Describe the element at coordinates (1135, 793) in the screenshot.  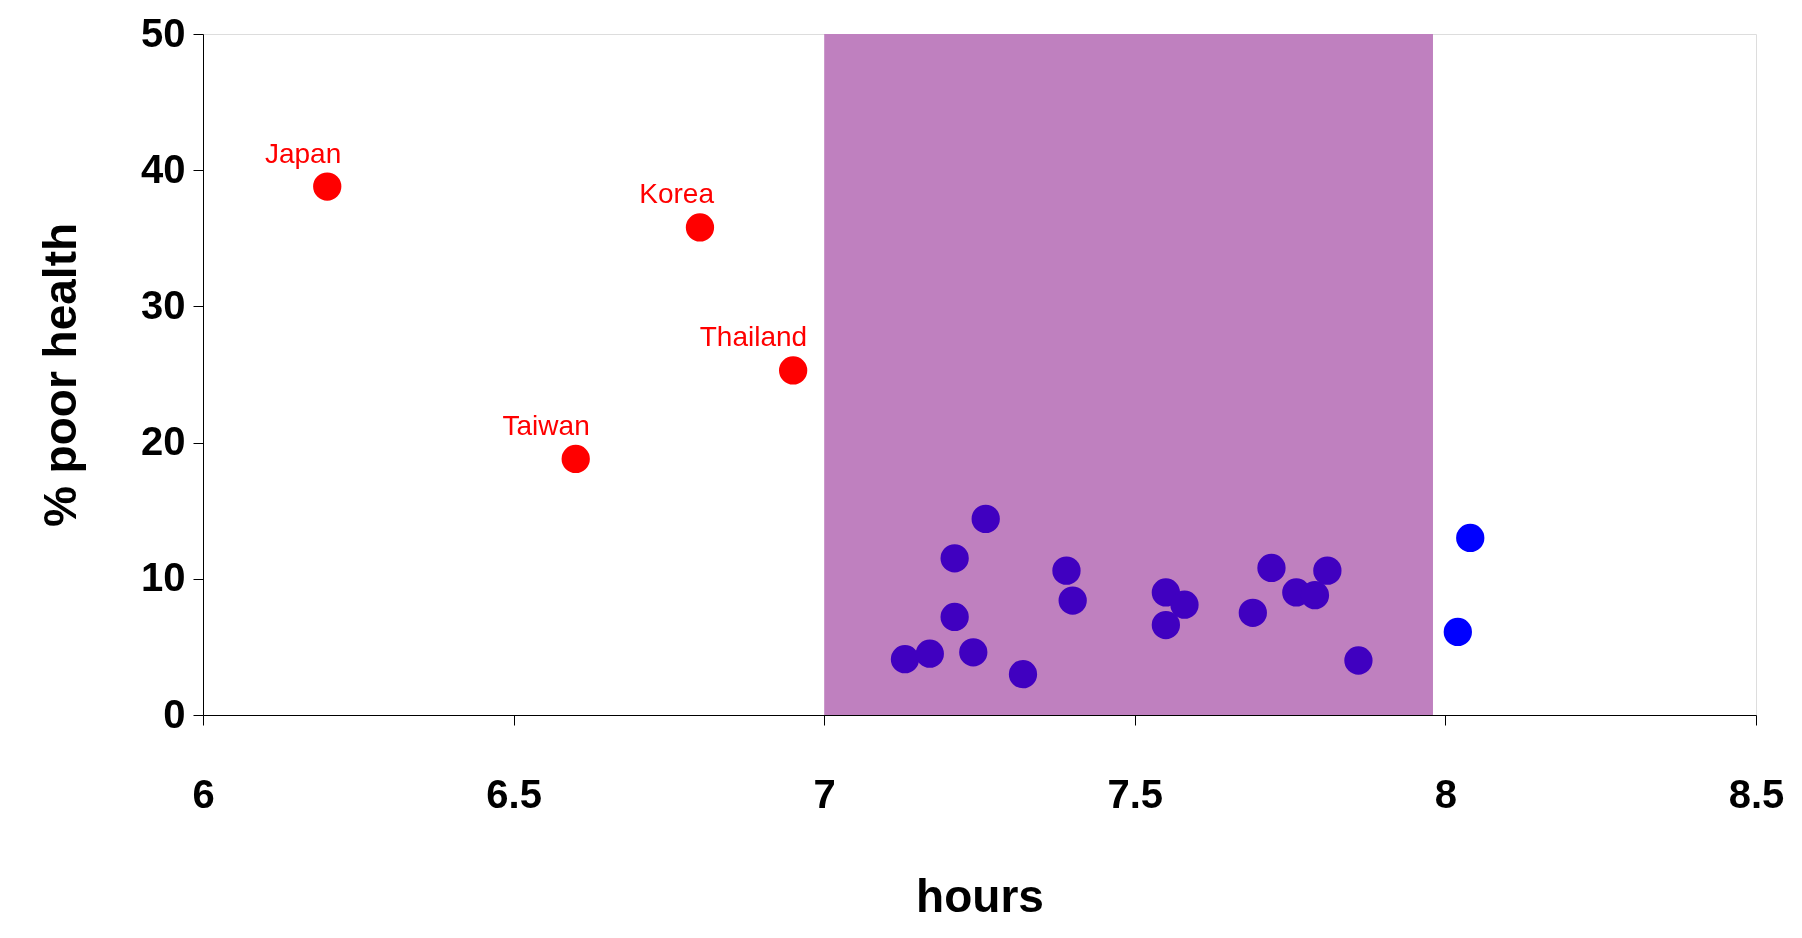
I see `x-tick-label: 7.5` at that location.